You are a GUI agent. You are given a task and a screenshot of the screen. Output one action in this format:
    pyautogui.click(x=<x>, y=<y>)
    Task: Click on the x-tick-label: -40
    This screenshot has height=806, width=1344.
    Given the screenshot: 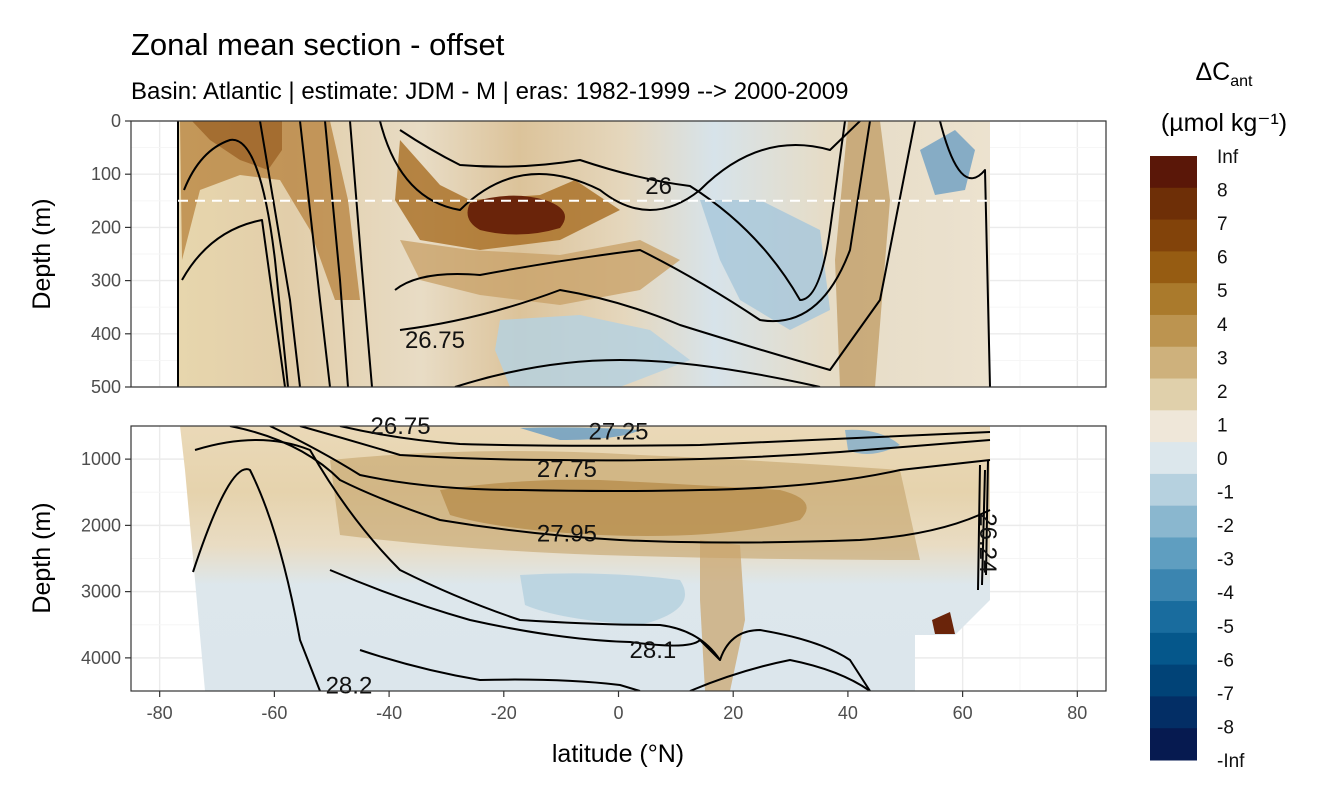 What is the action you would take?
    pyautogui.click(x=389, y=713)
    